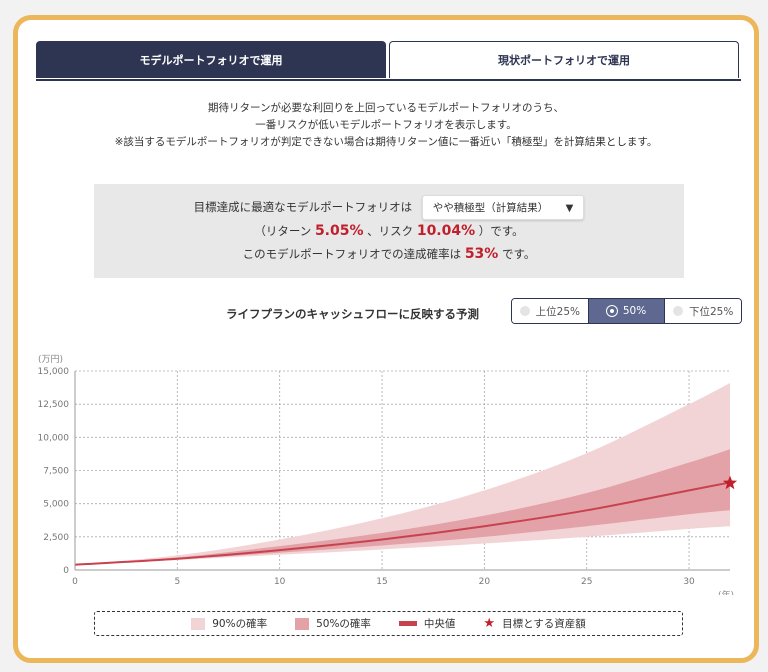 This screenshot has height=672, width=768. I want to click on y-axis-unit: (万円), so click(50, 359).